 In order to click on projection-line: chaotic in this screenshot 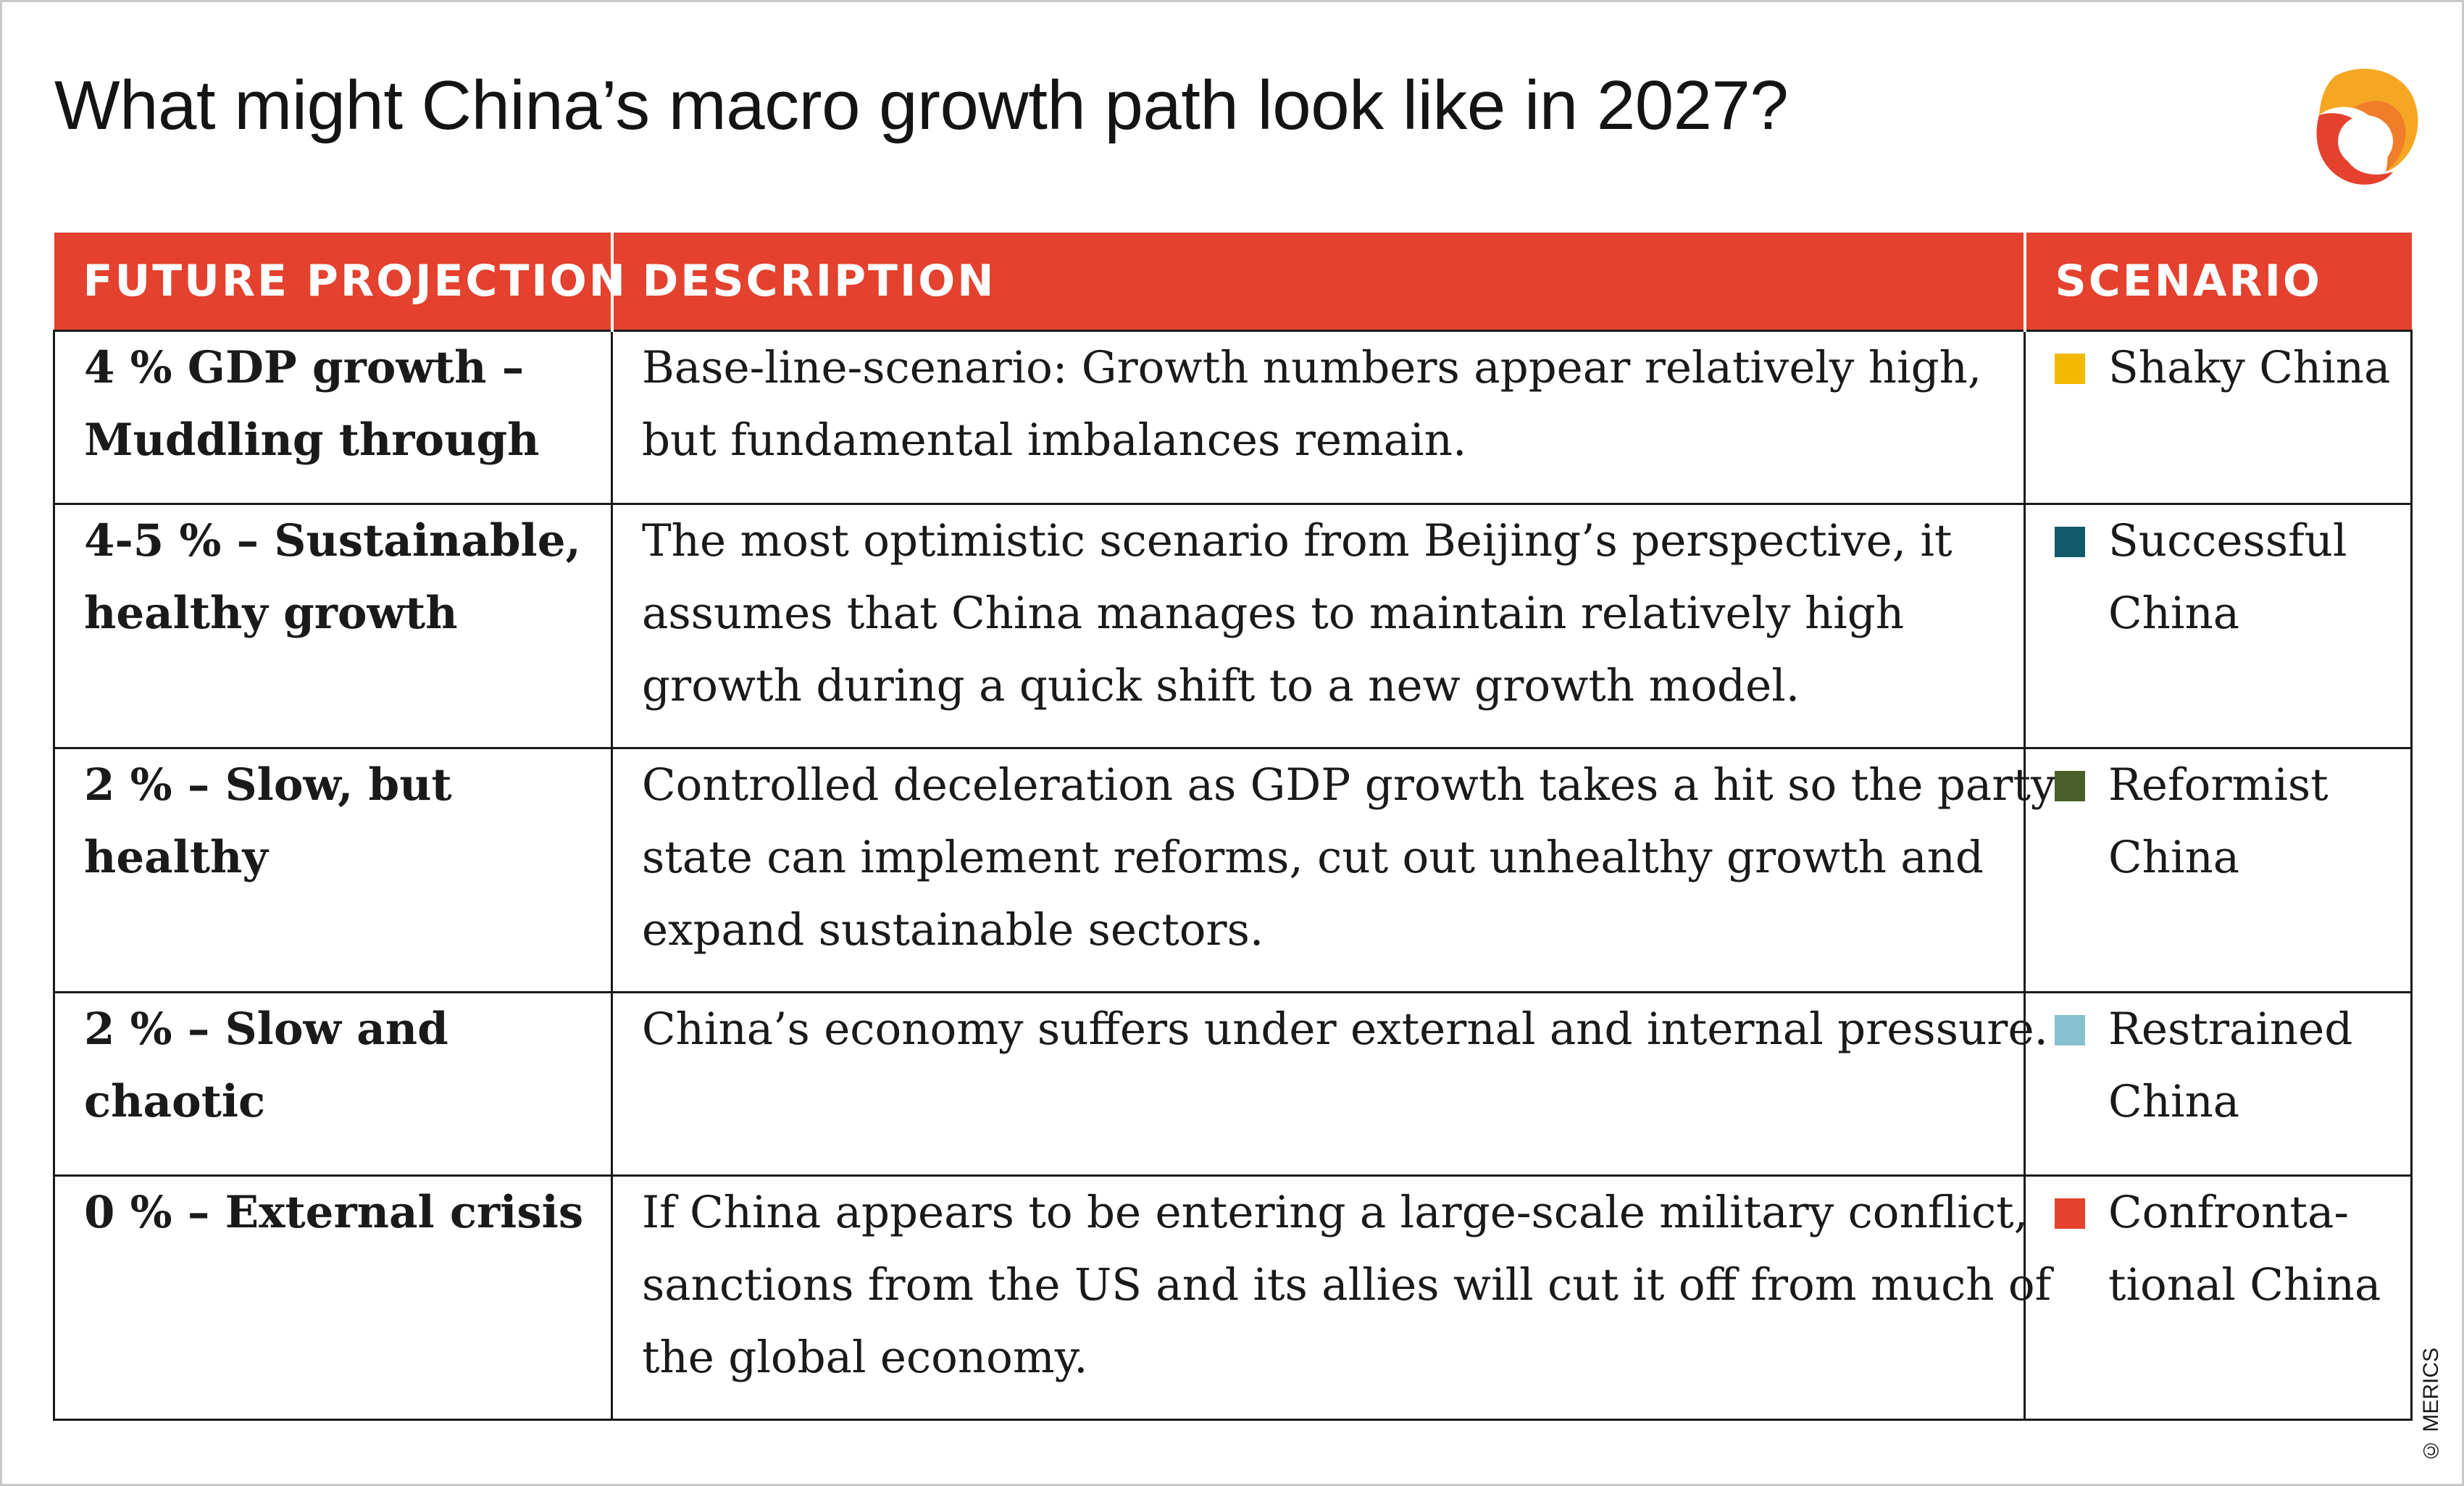, I will do `click(175, 1101)`.